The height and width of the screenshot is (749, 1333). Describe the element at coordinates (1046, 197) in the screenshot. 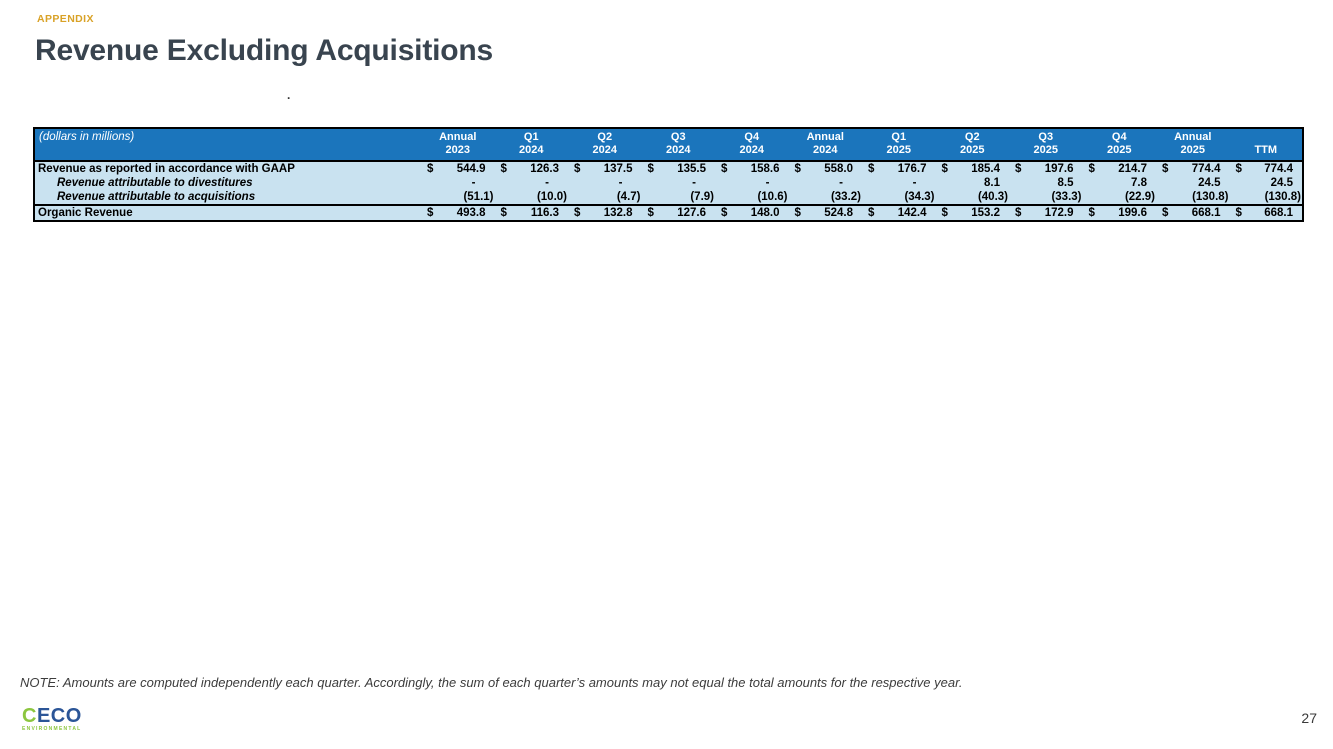

I see `value-cell: (33.3)` at that location.